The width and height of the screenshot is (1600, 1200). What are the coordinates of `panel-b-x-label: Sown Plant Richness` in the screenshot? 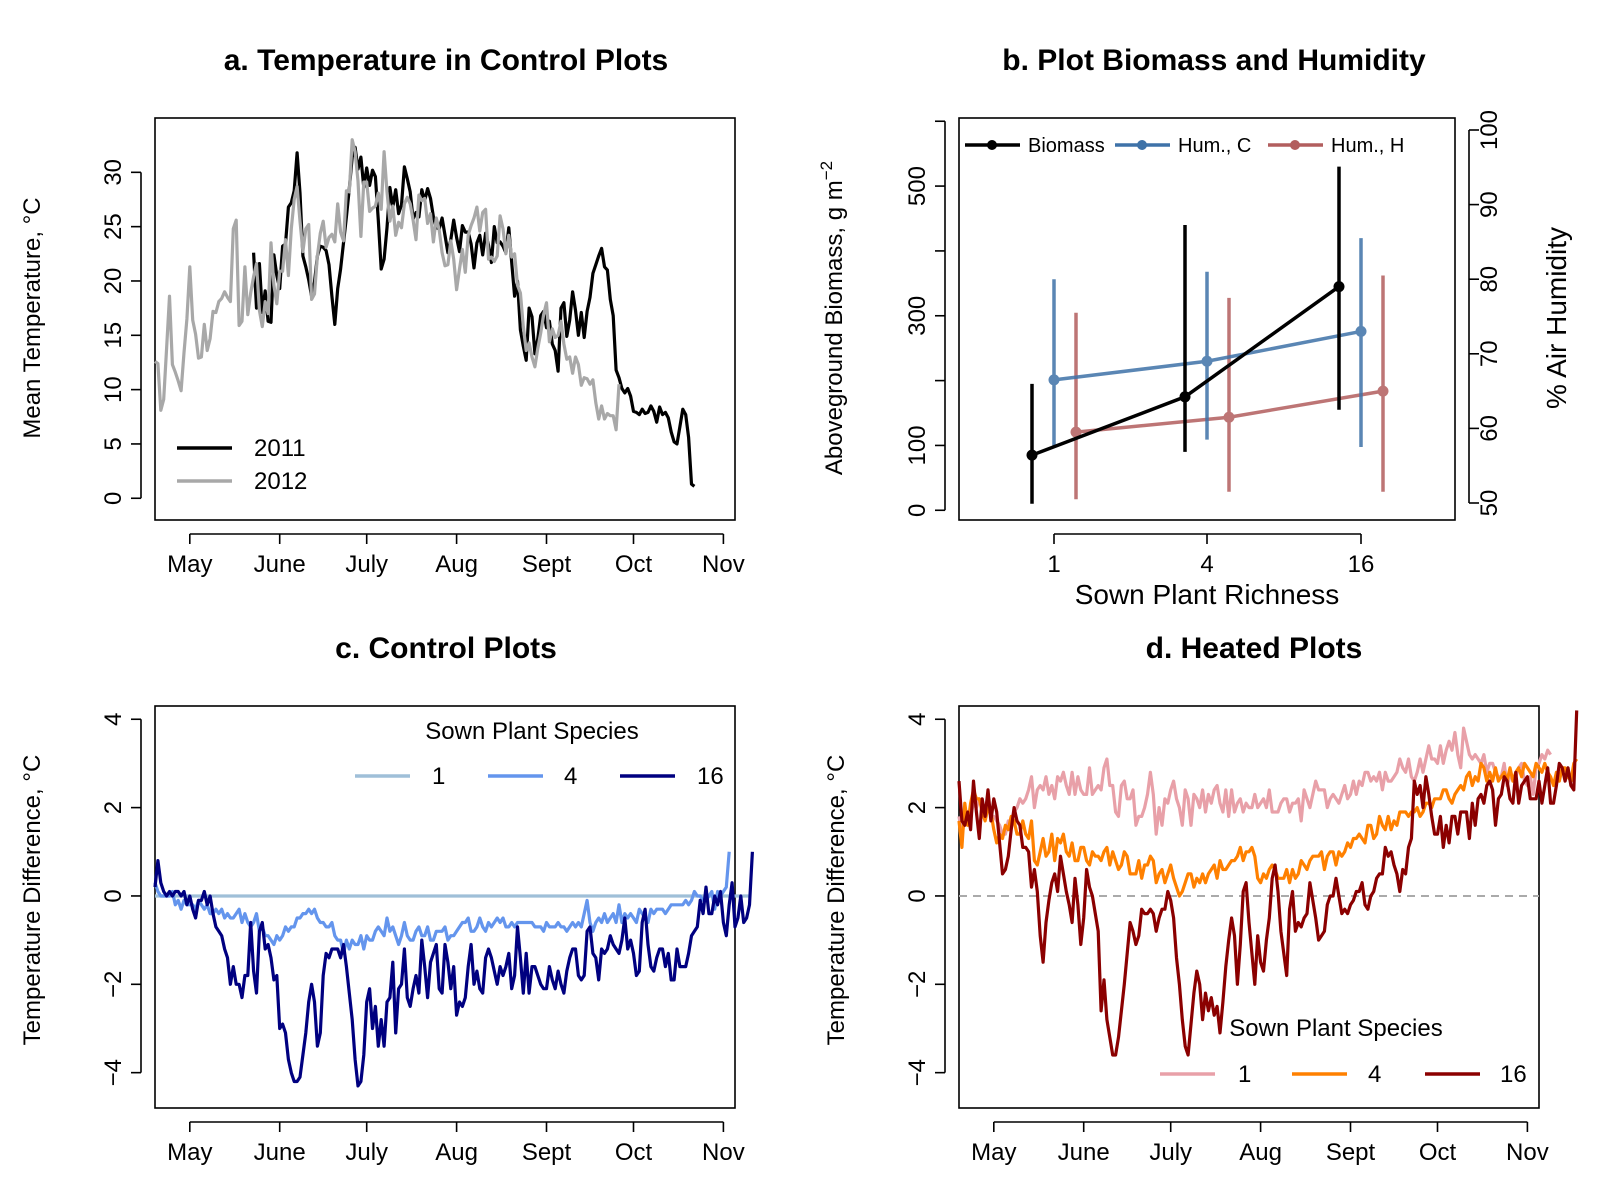 It's located at (1207, 594).